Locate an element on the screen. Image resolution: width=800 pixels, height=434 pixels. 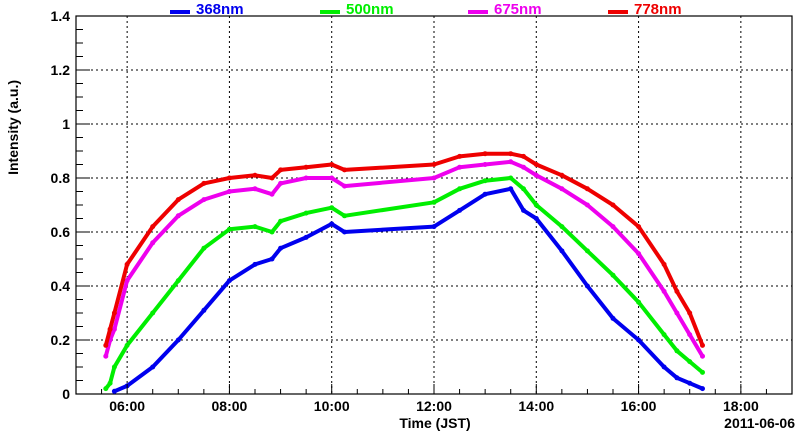
y-tick-label: 0.4 is located at coordinates (61, 286).